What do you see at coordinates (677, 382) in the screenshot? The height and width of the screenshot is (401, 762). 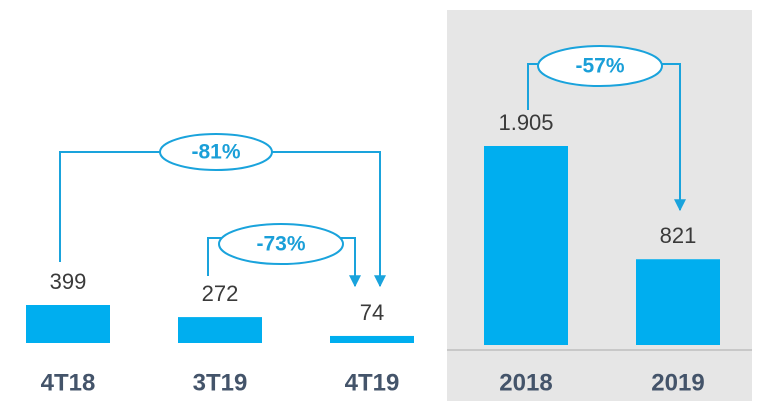 I see `x-tick-label: 2019` at bounding box center [677, 382].